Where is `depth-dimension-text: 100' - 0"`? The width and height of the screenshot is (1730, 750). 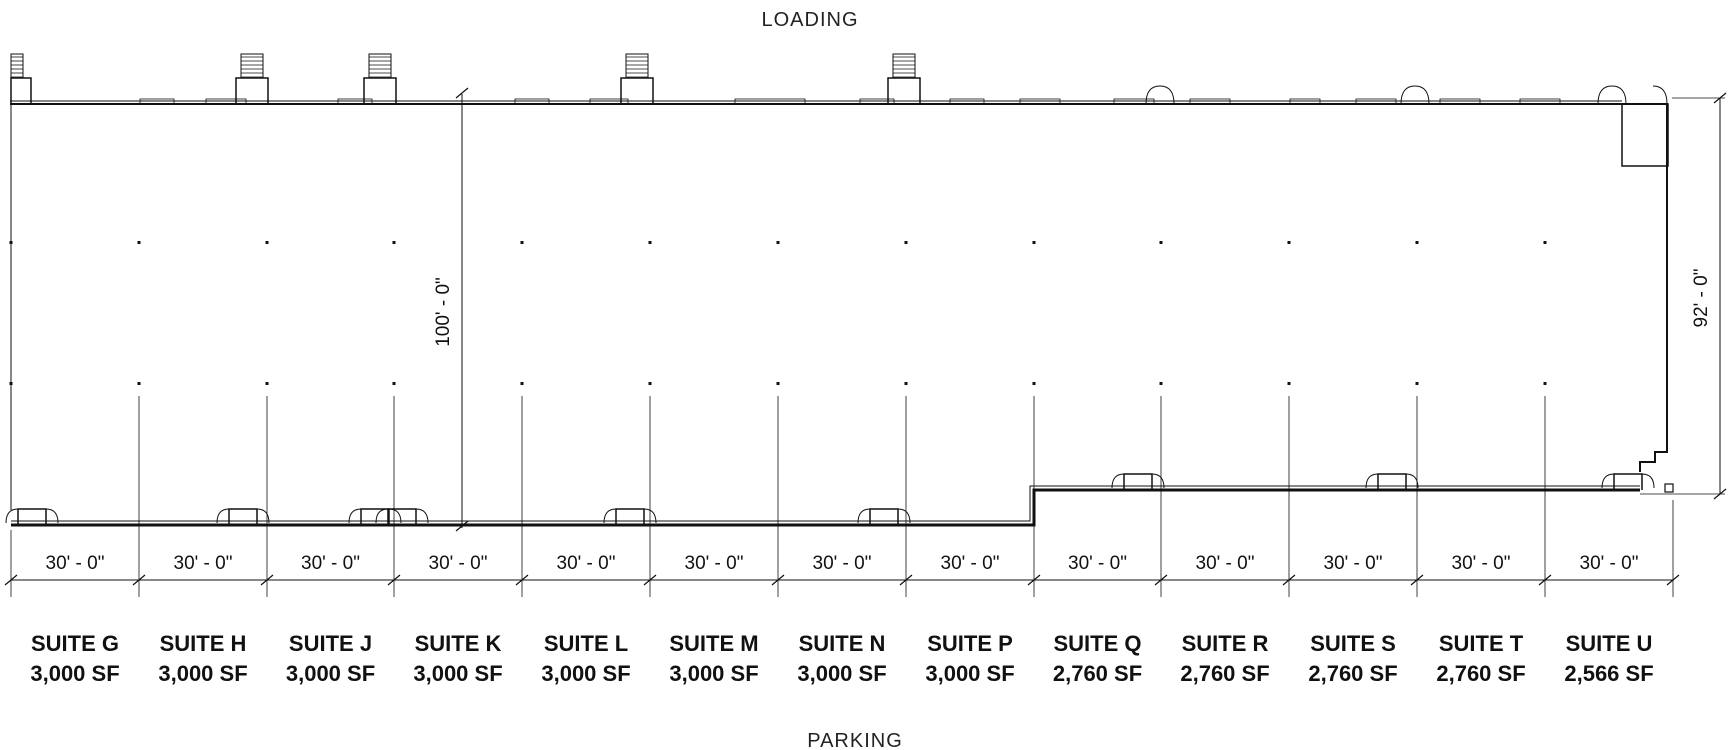
depth-dimension-text: 100' - 0" is located at coordinates (443, 312).